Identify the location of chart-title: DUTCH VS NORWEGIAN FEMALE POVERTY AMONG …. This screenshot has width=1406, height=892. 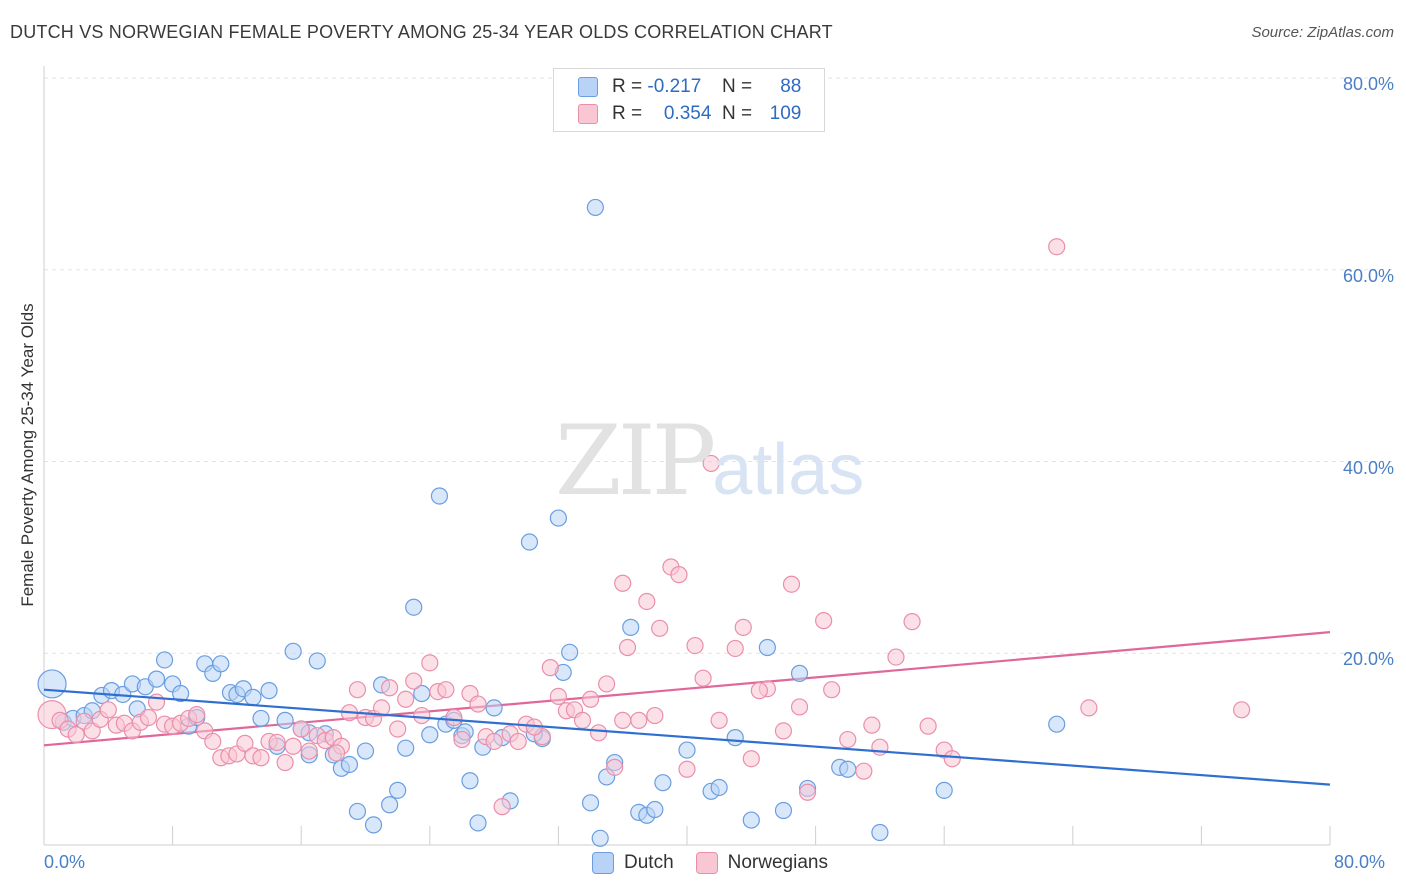
(421, 32).